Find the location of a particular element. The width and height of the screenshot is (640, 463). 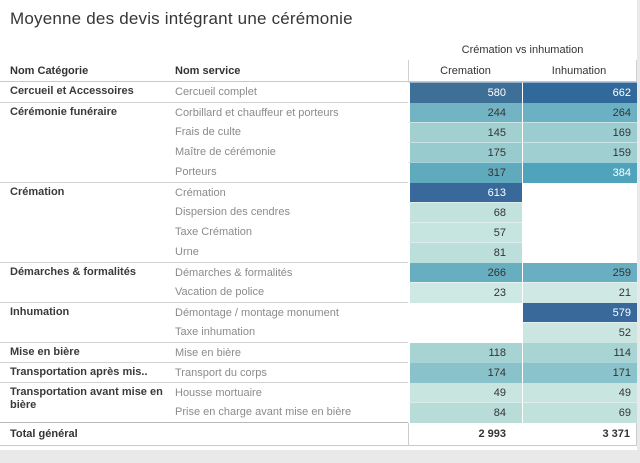

table-row: Crémation Crémation 613 is located at coordinates (318, 192).